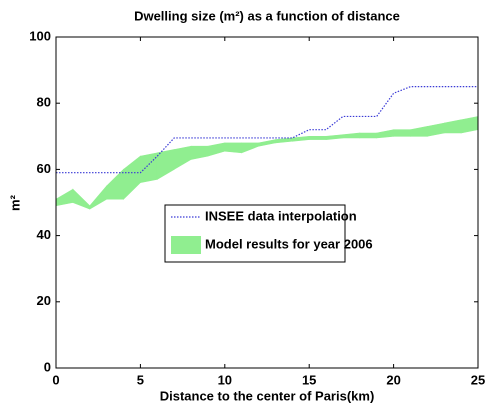 The image size is (489, 412). Describe the element at coordinates (281, 215) in the screenshot. I see `legend-label: INSEE data interpolation` at that location.